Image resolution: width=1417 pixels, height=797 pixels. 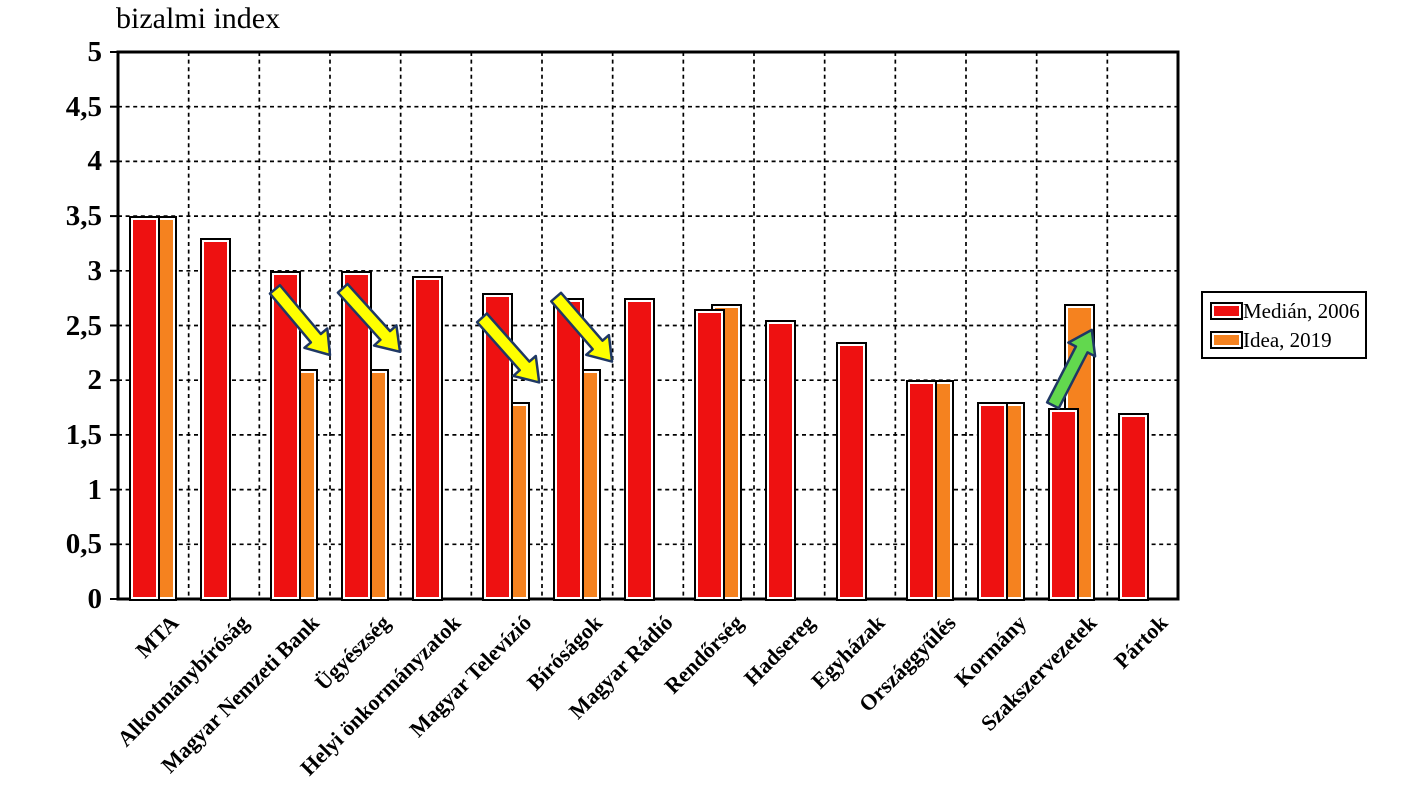 What do you see at coordinates (1226, 310) in the screenshot?
I see `legend-swatch-median-icon` at bounding box center [1226, 310].